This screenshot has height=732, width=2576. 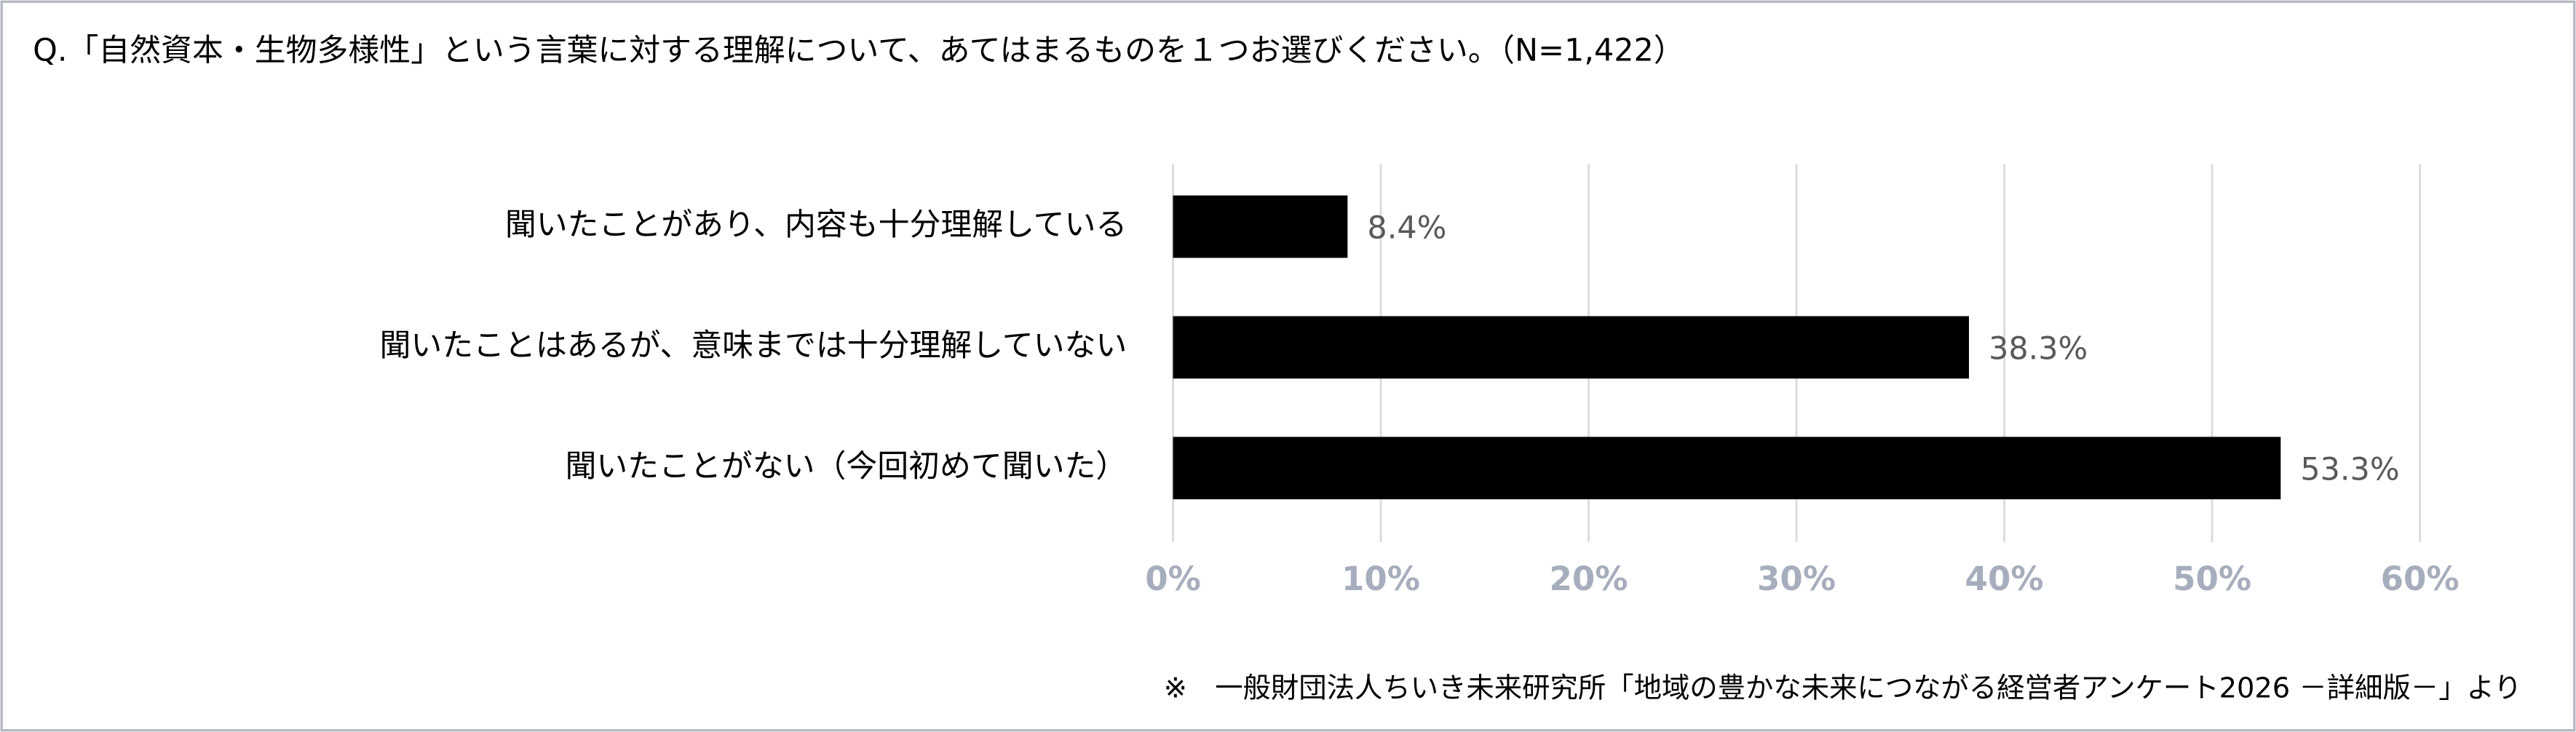 What do you see at coordinates (1589, 579) in the screenshot?
I see `x-tick-label: 20%` at bounding box center [1589, 579].